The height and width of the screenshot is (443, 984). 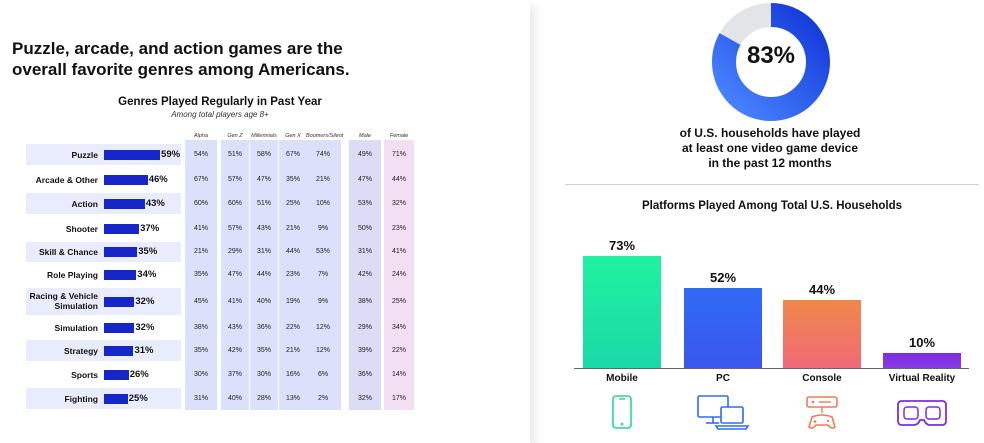 What do you see at coordinates (622, 414) in the screenshot?
I see `smartphone-icon` at bounding box center [622, 414].